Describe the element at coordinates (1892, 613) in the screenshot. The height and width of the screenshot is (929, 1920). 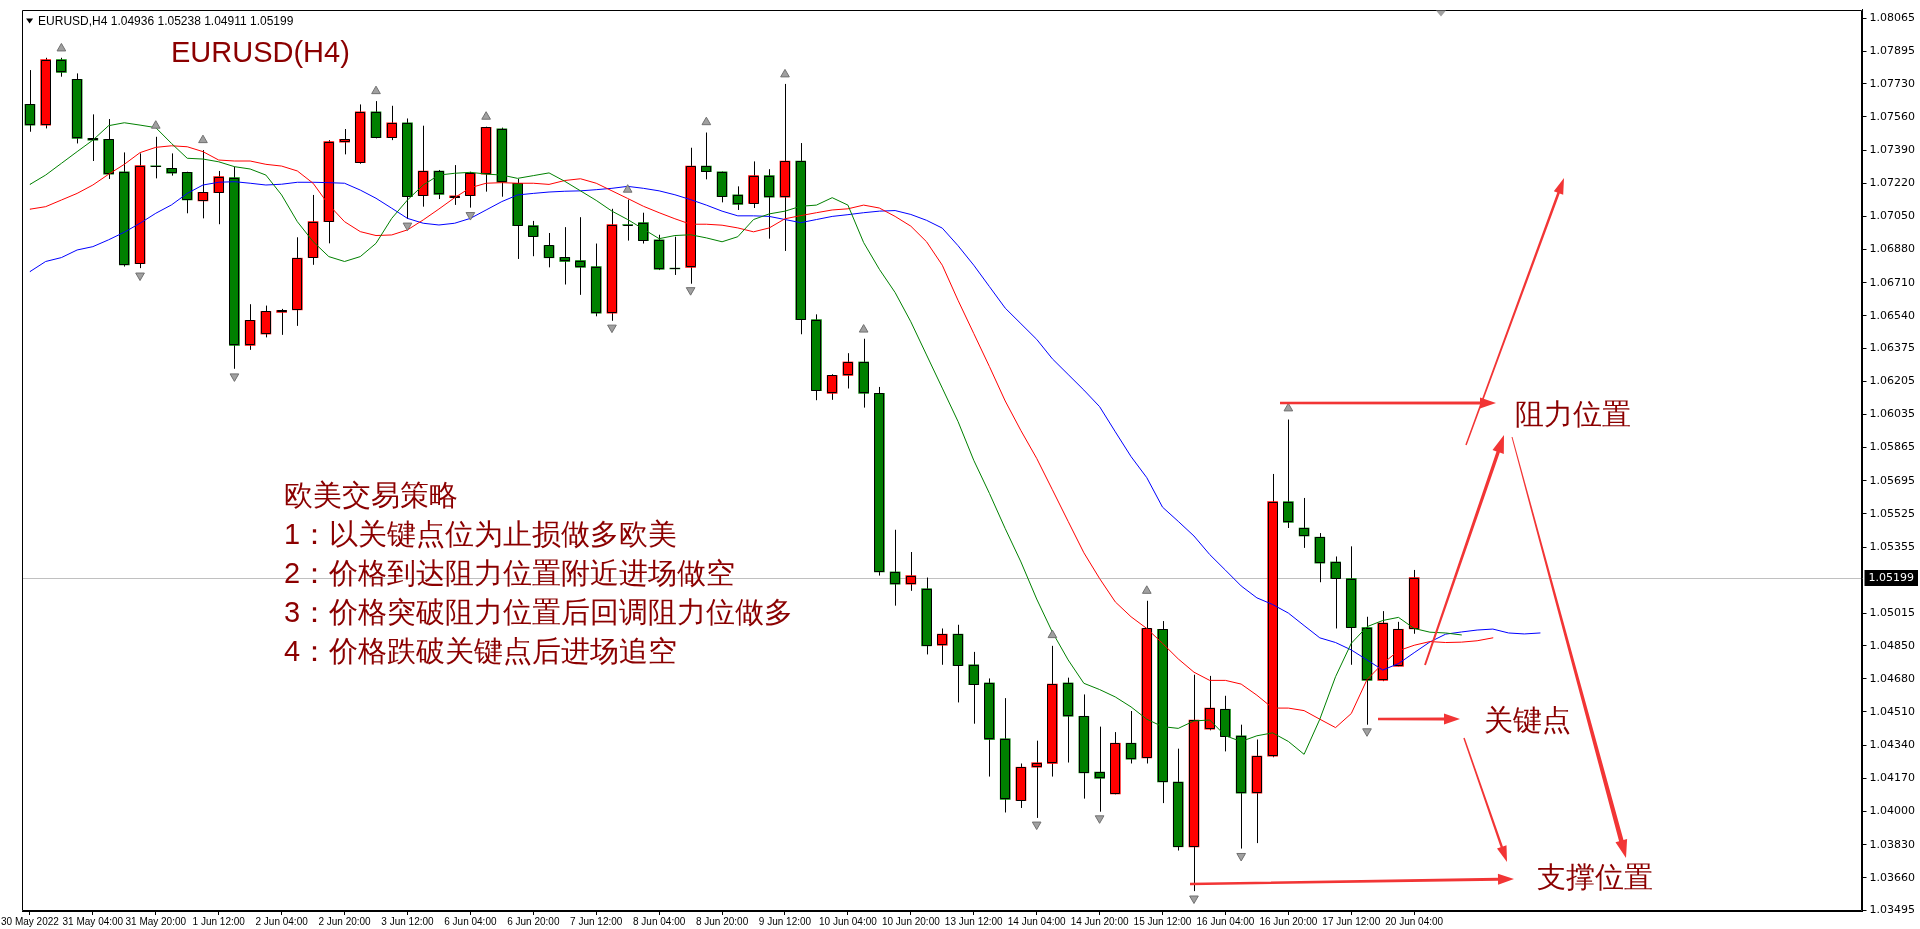
I see `y-tick-label: 1.05015` at that location.